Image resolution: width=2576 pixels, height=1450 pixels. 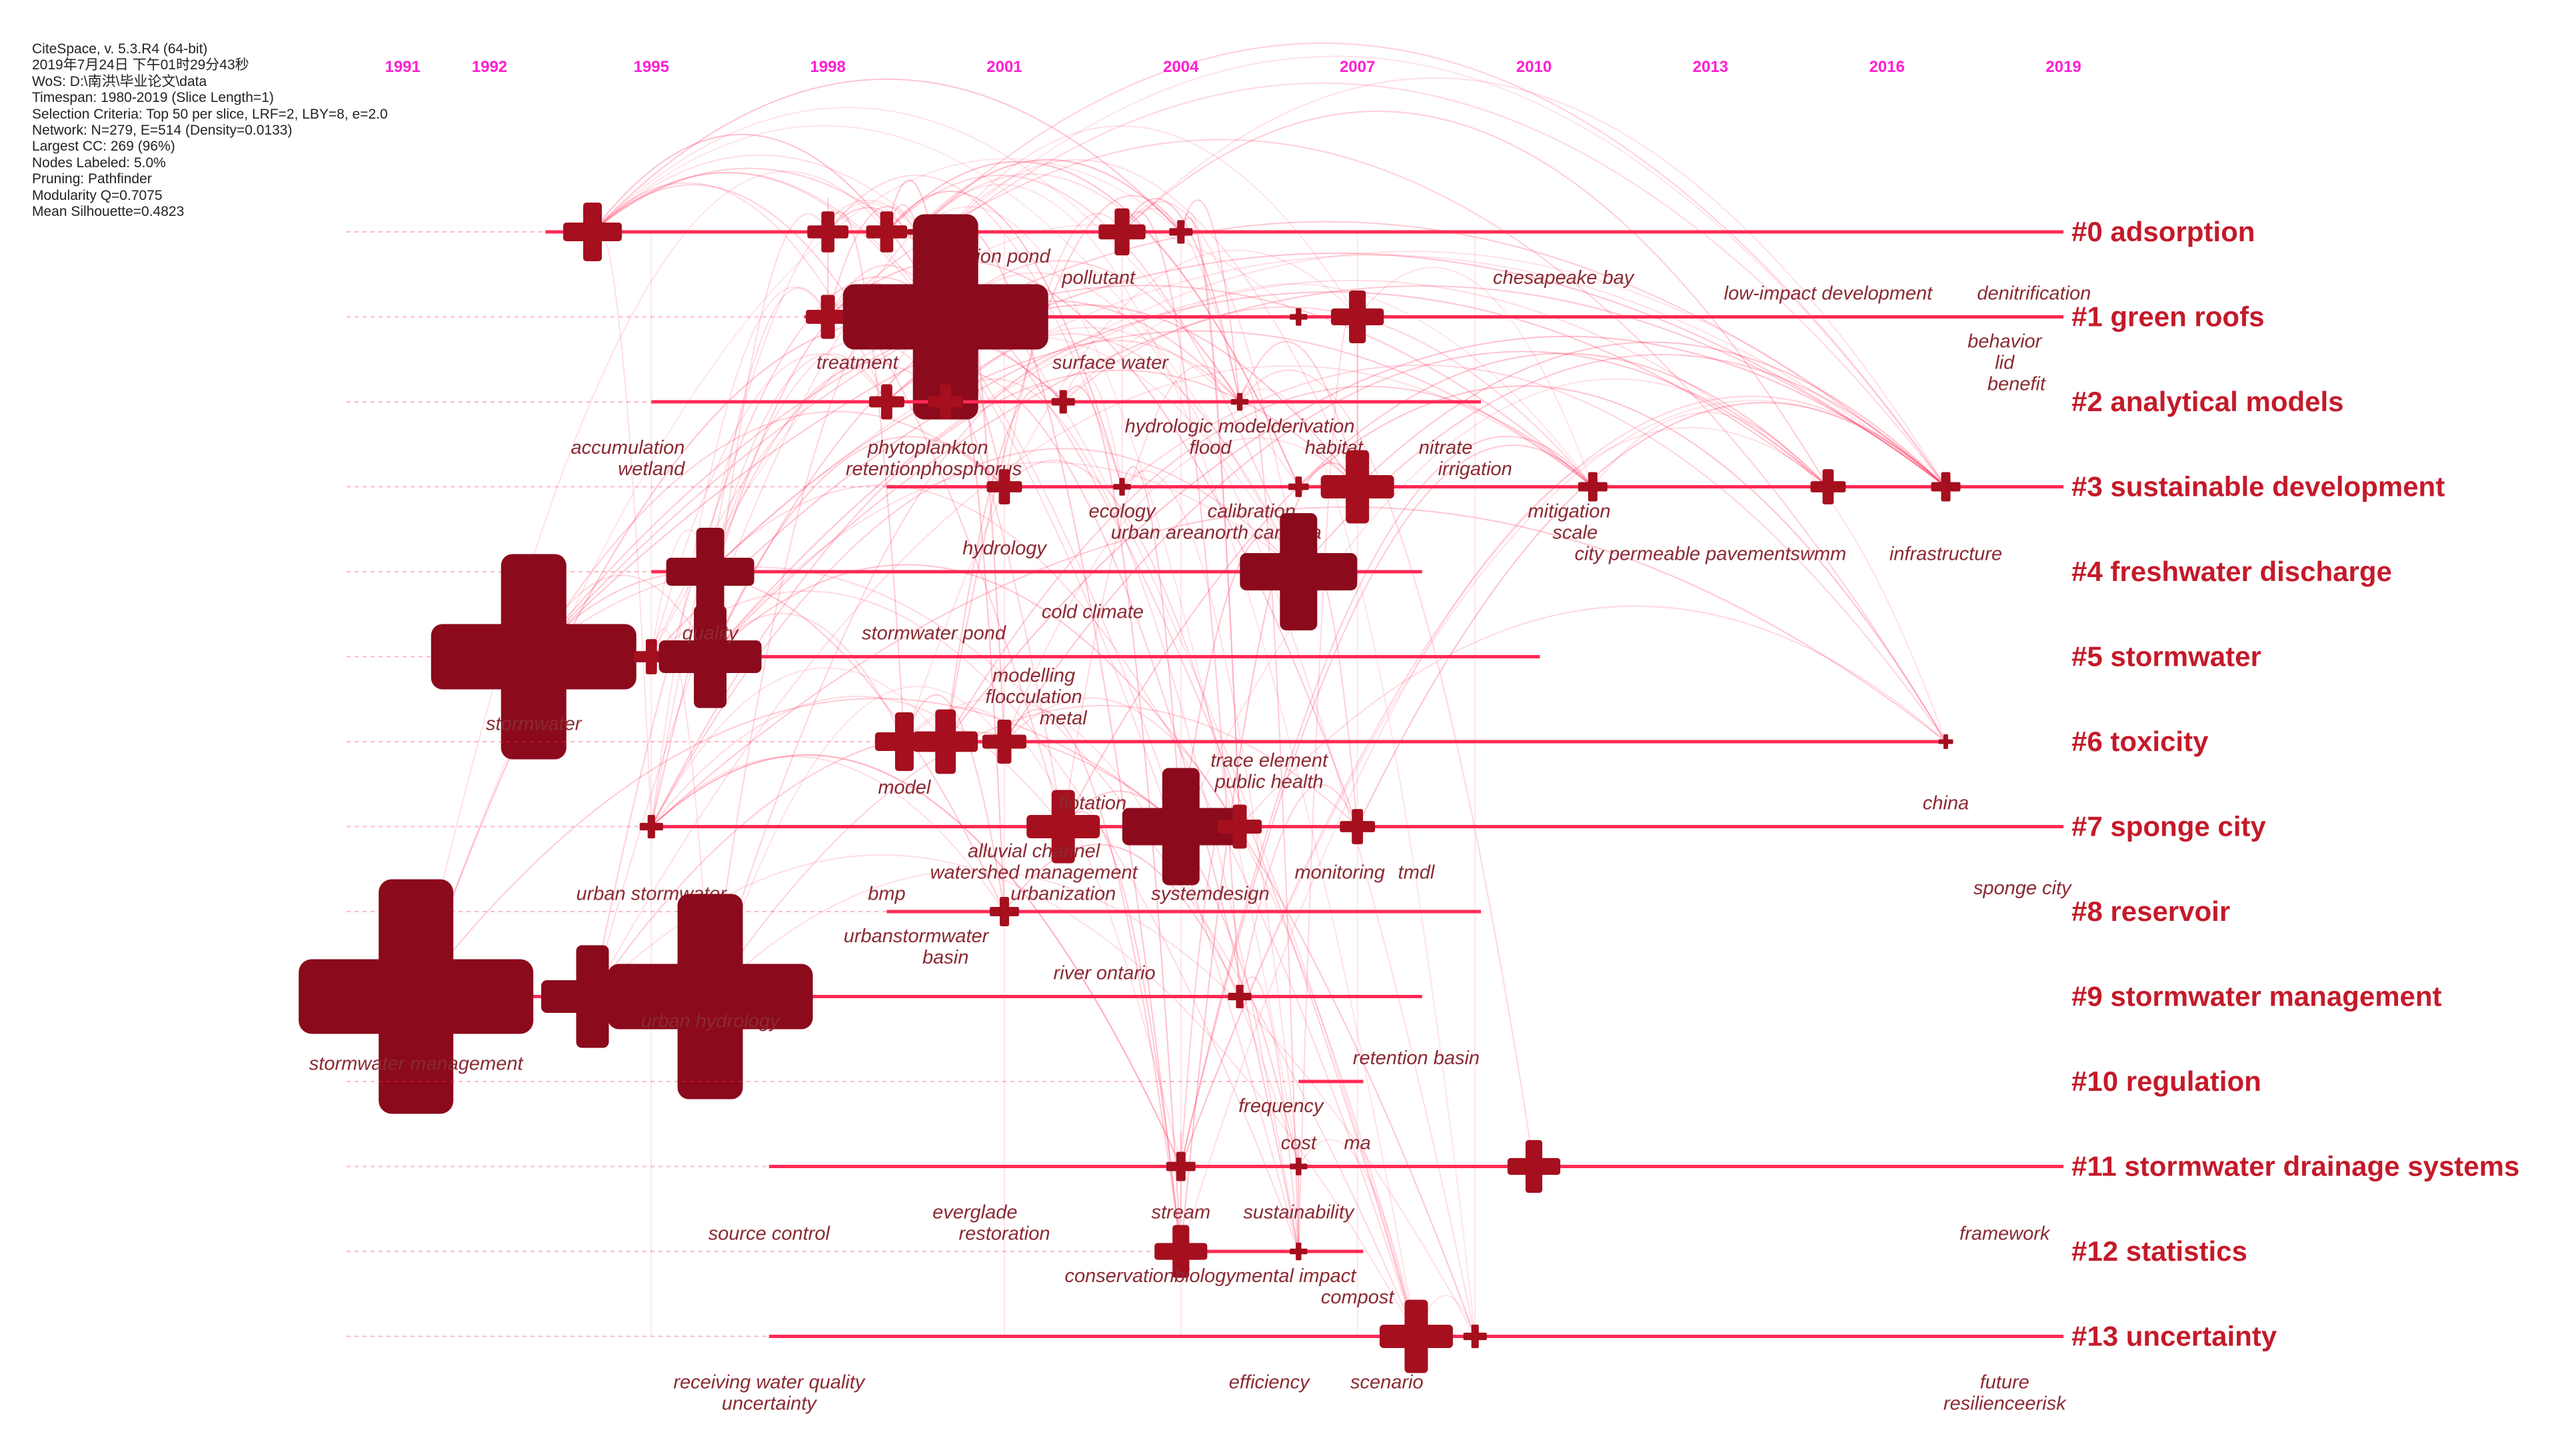 I want to click on keyword-term-label: bmp, so click(x=887, y=895).